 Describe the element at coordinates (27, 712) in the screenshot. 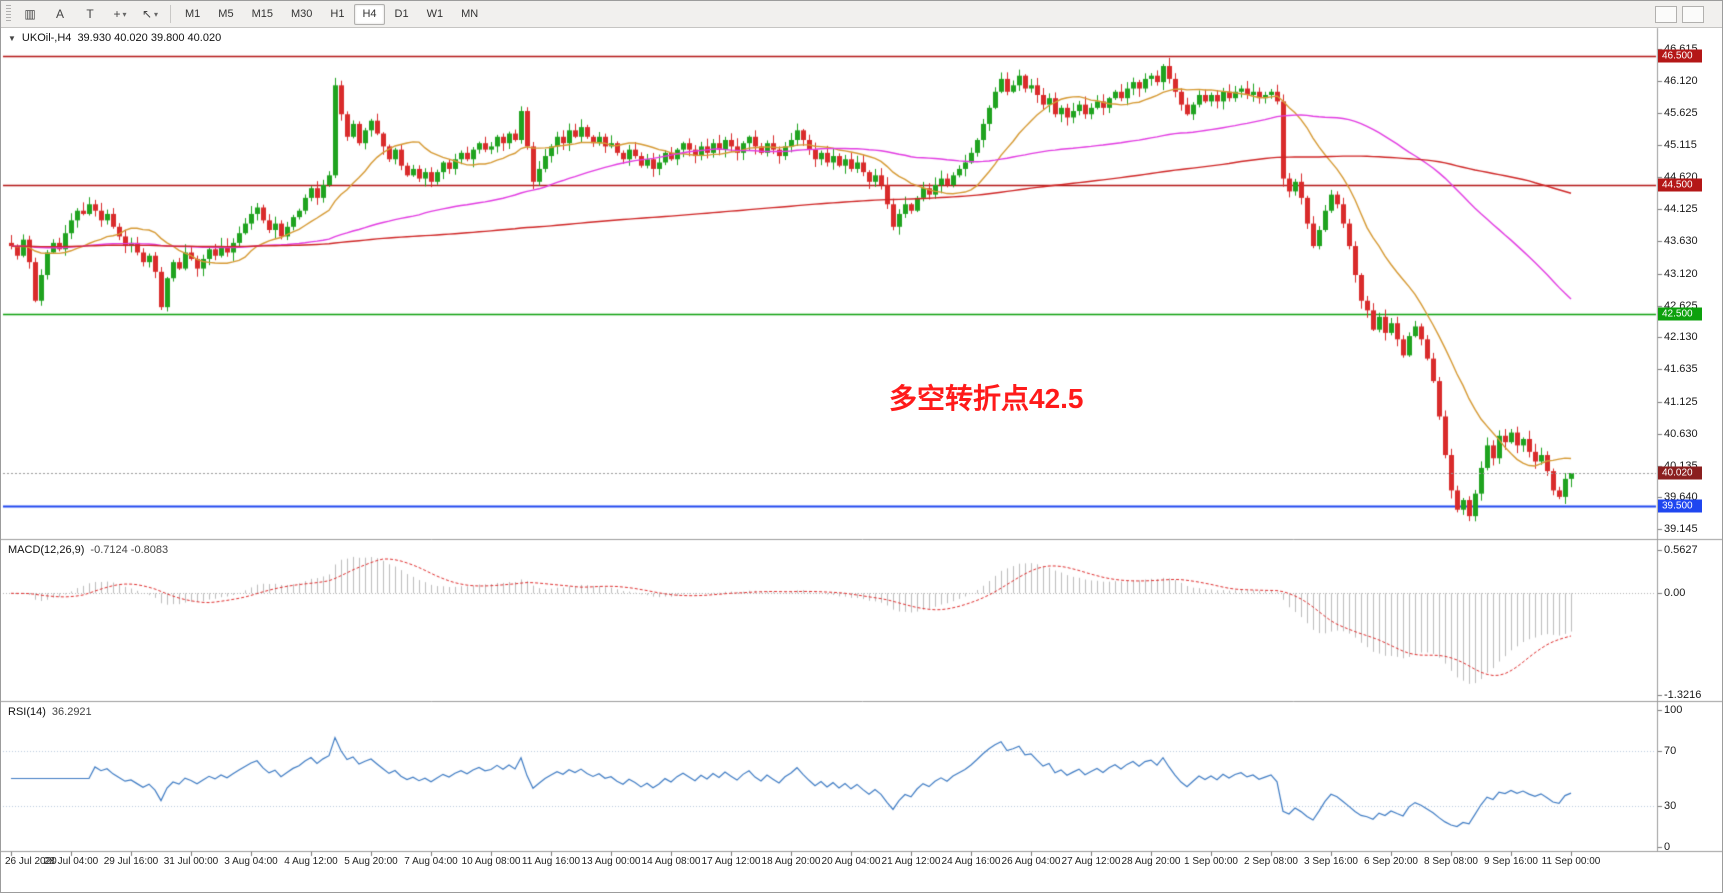

I see `rsi-indicator-label: RSI(14)` at that location.